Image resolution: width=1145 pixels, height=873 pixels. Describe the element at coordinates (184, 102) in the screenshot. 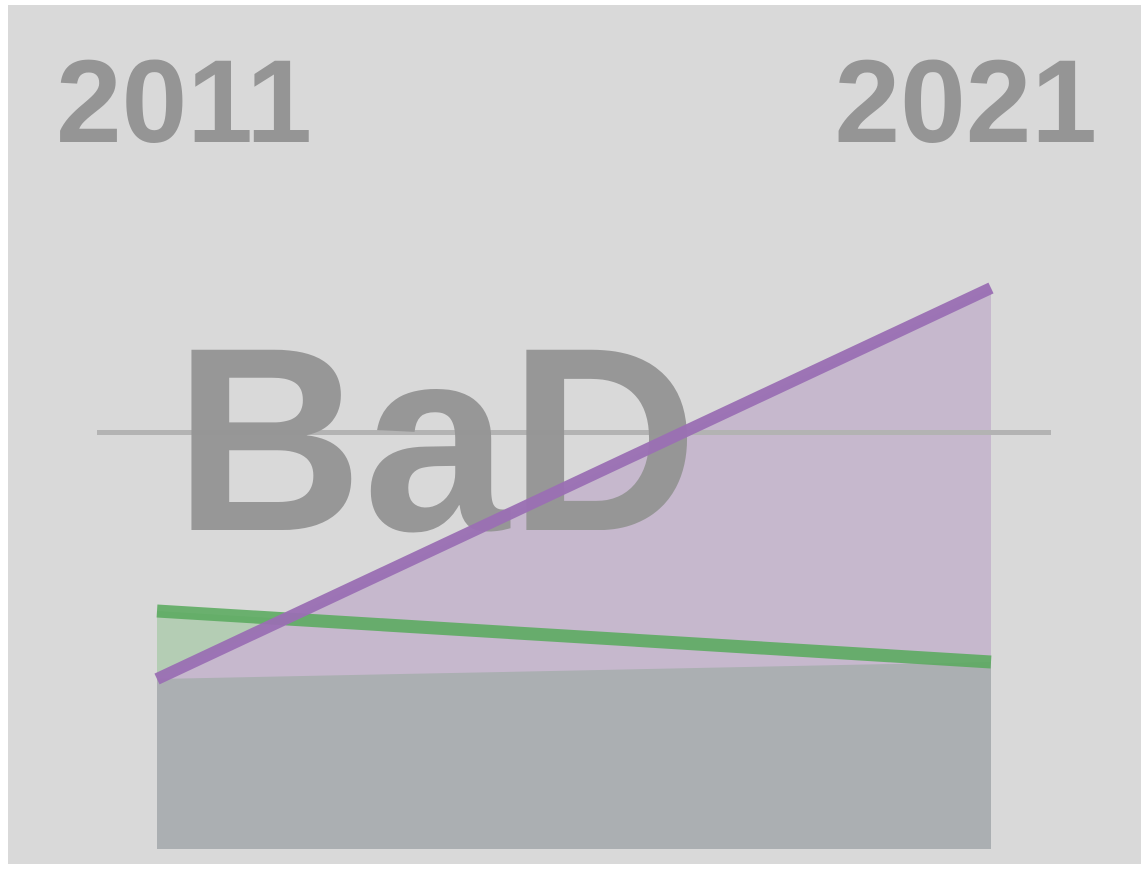

I see `start-year-label: 2011` at that location.